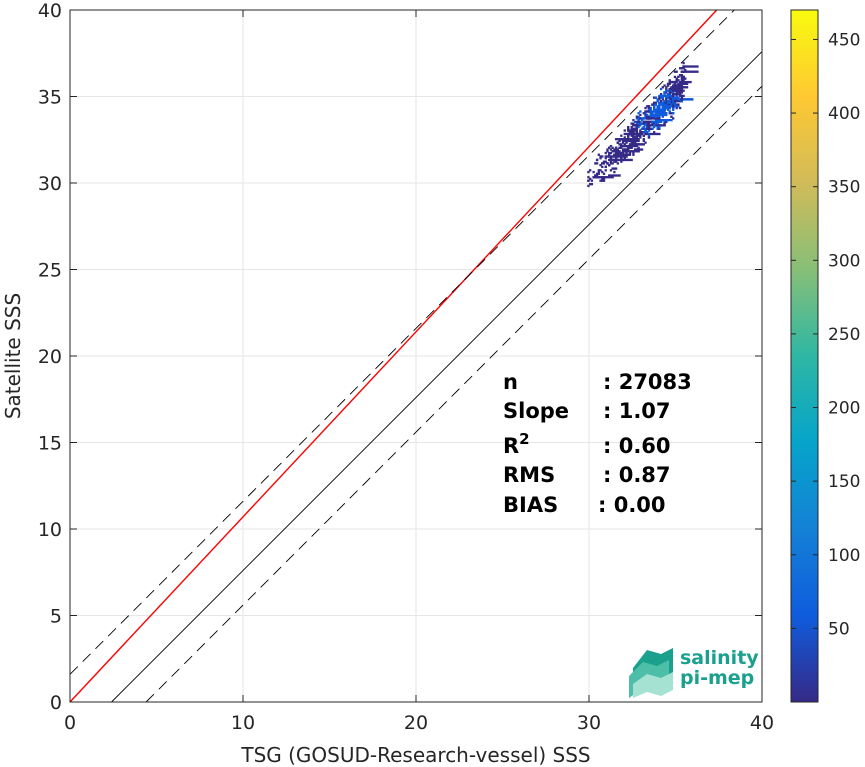 The height and width of the screenshot is (767, 865). Describe the element at coordinates (719, 658) in the screenshot. I see `logo-line1: salinity` at that location.